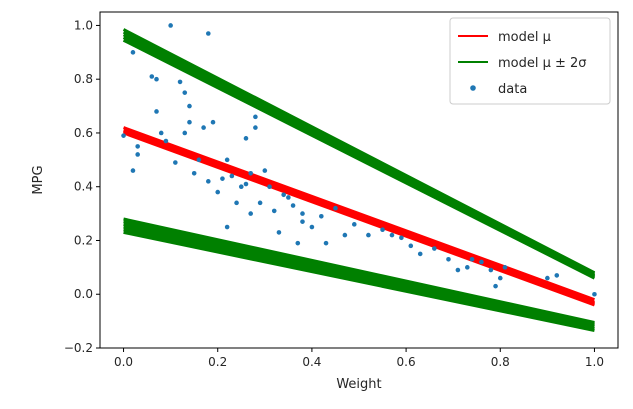 Image resolution: width=633 pixels, height=409 pixels. What do you see at coordinates (83, 133) in the screenshot?
I see `y-tick-label: 0.6` at bounding box center [83, 133].